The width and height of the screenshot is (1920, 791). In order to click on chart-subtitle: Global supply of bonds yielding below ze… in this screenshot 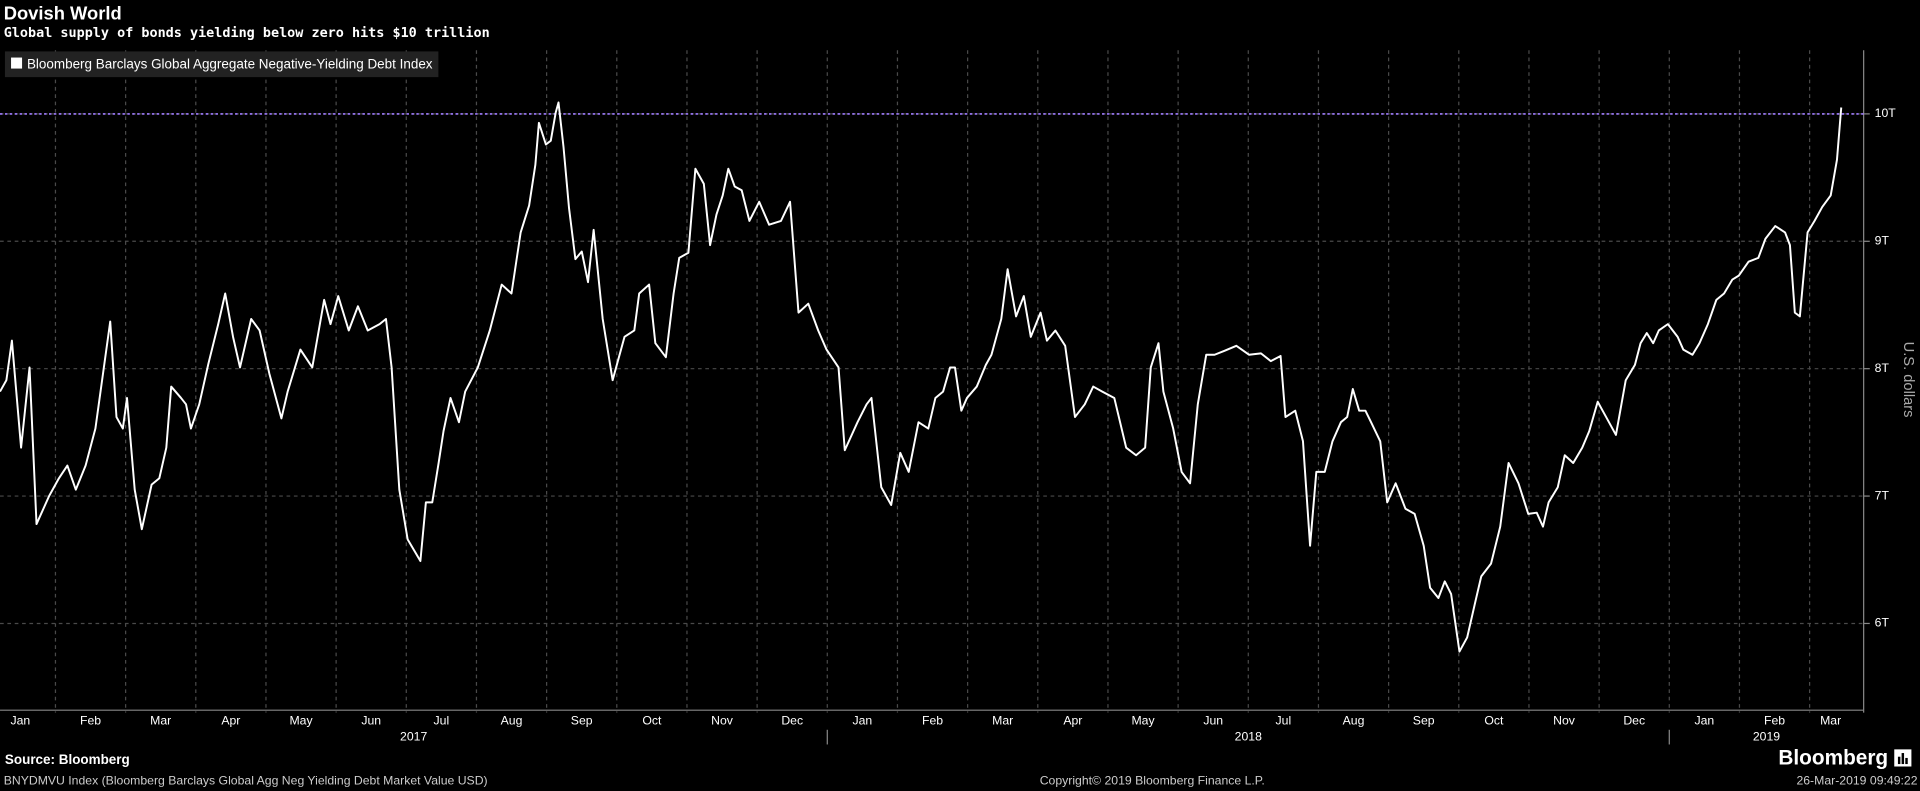, I will do `click(247, 33)`.